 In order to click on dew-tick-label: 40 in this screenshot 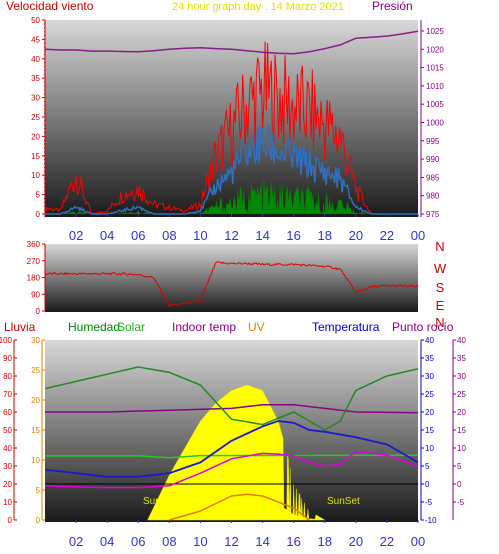, I will do `click(461, 340)`.